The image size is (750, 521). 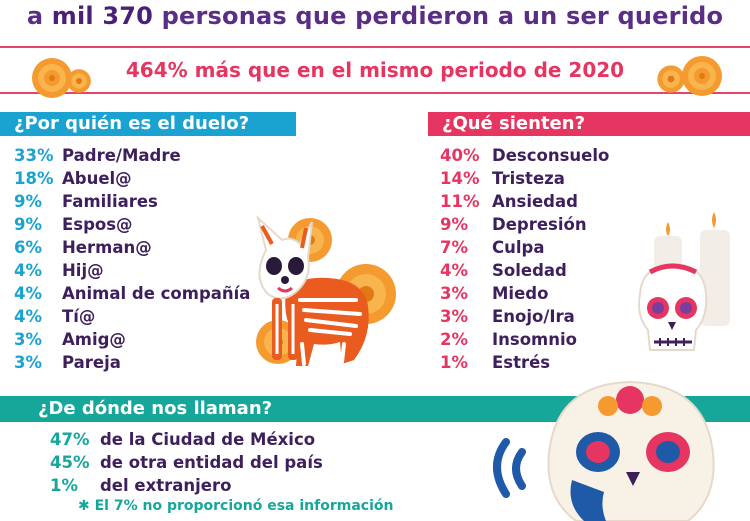 What do you see at coordinates (28, 247) in the screenshot?
I see `percent: 6%` at bounding box center [28, 247].